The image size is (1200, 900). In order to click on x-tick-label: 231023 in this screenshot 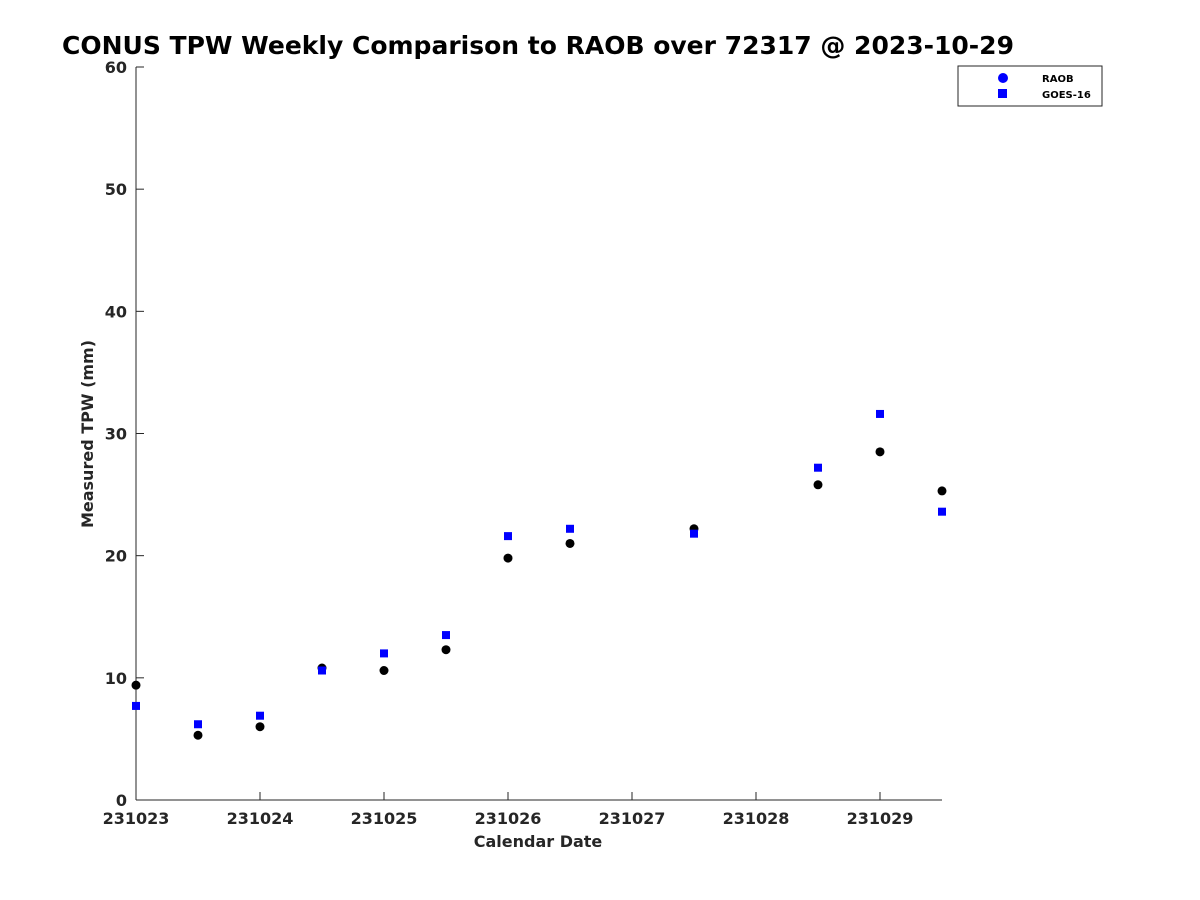, I will do `click(136, 818)`.